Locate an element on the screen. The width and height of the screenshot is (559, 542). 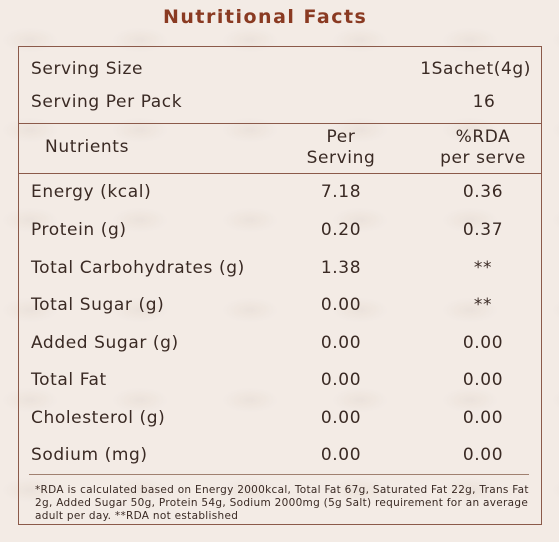
per-serving-header-line2: Serving is located at coordinates (341, 158).